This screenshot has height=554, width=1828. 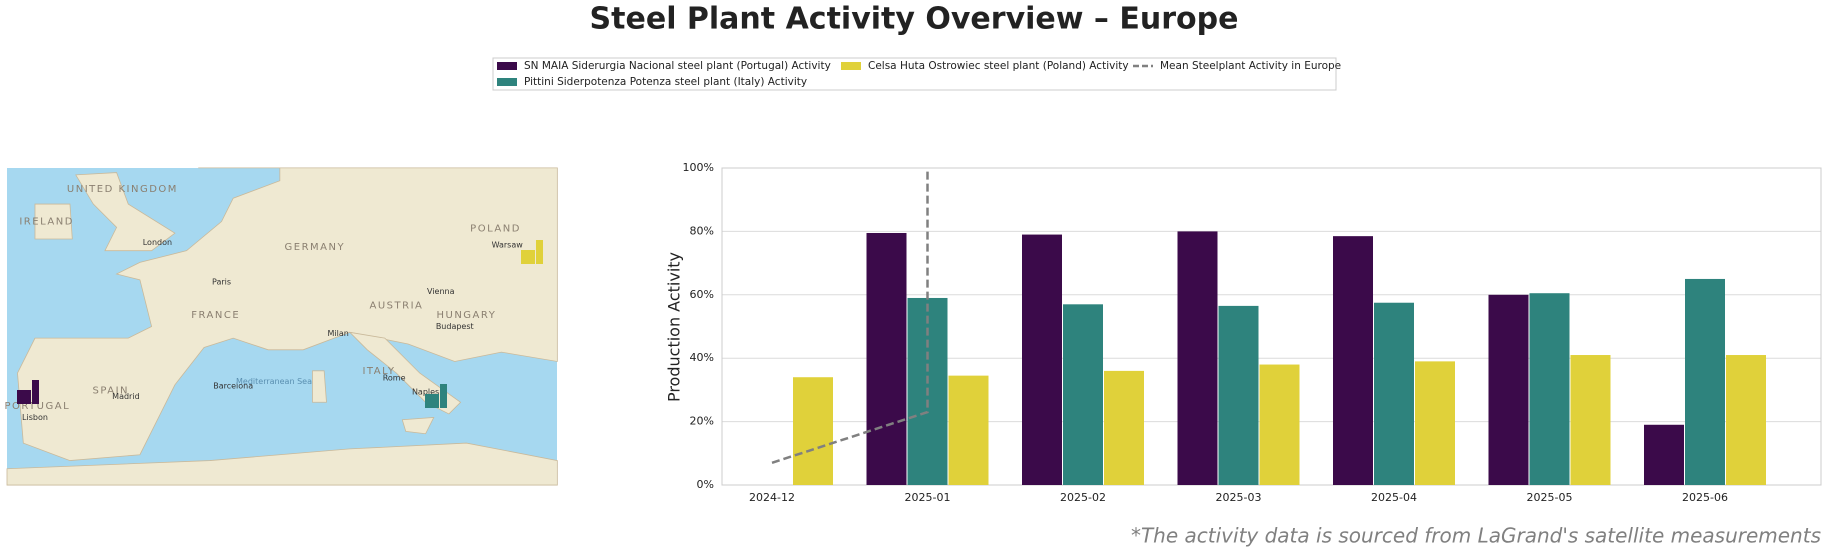 I want to click on map-label: SPAIN, so click(x=111, y=391).